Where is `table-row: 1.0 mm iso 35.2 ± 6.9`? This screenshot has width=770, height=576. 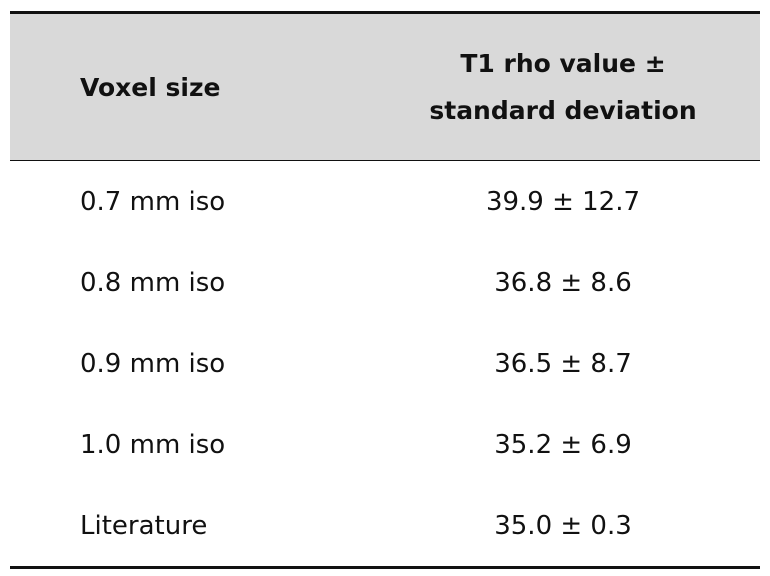
table-row: 1.0 mm iso 35.2 ± 6.9 is located at coordinates (385, 444).